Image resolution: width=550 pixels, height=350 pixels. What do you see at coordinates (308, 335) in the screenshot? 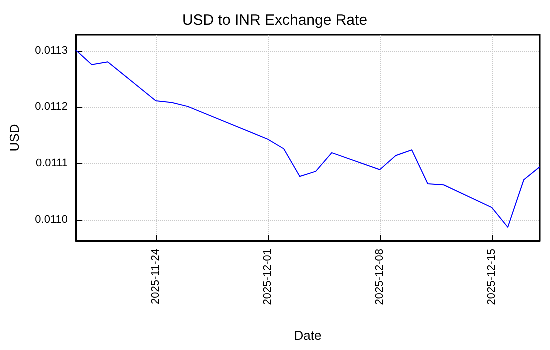
I see `x-axis-title: Date` at bounding box center [308, 335].